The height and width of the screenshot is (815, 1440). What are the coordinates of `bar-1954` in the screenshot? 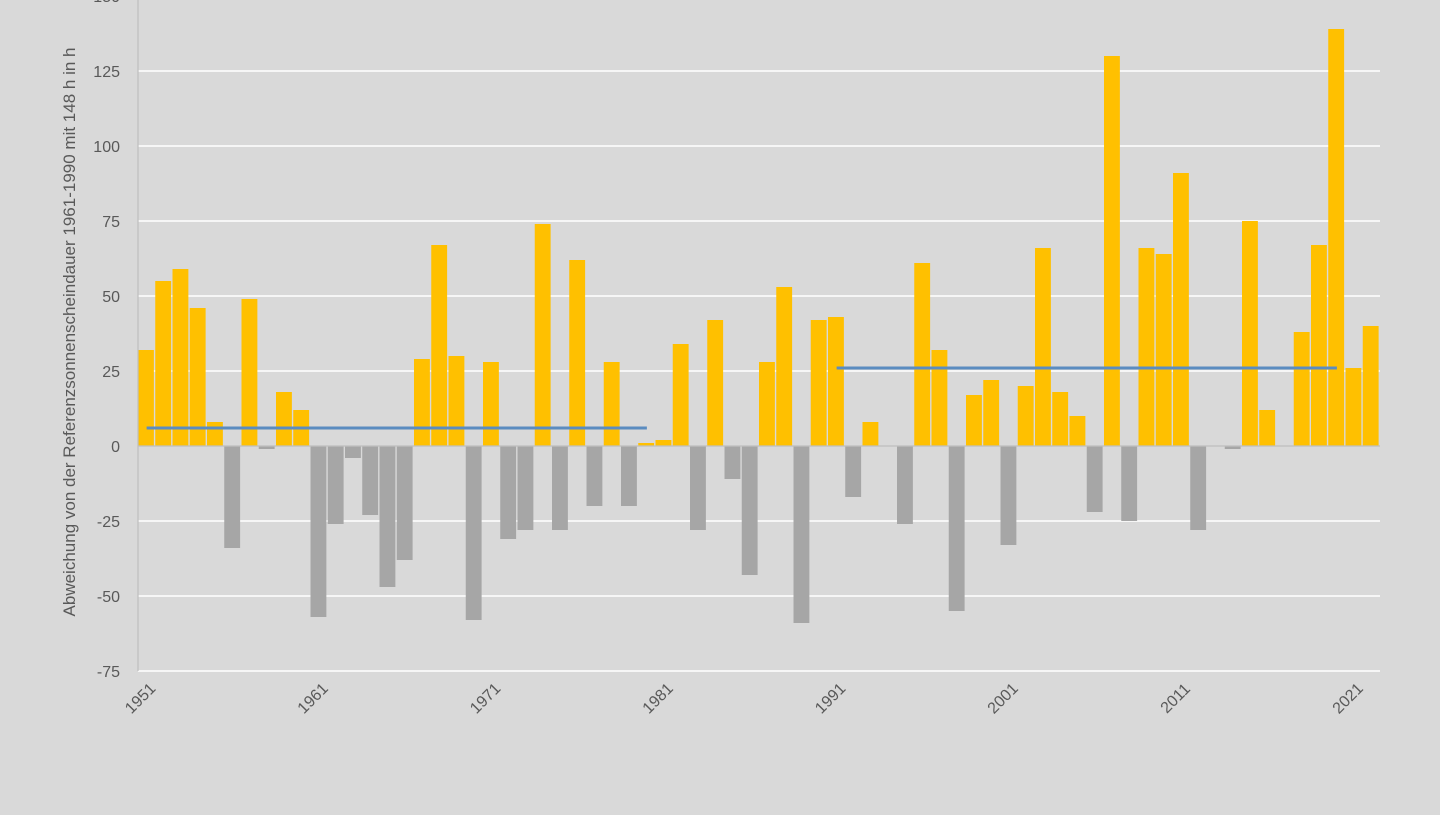 It's located at (197, 377).